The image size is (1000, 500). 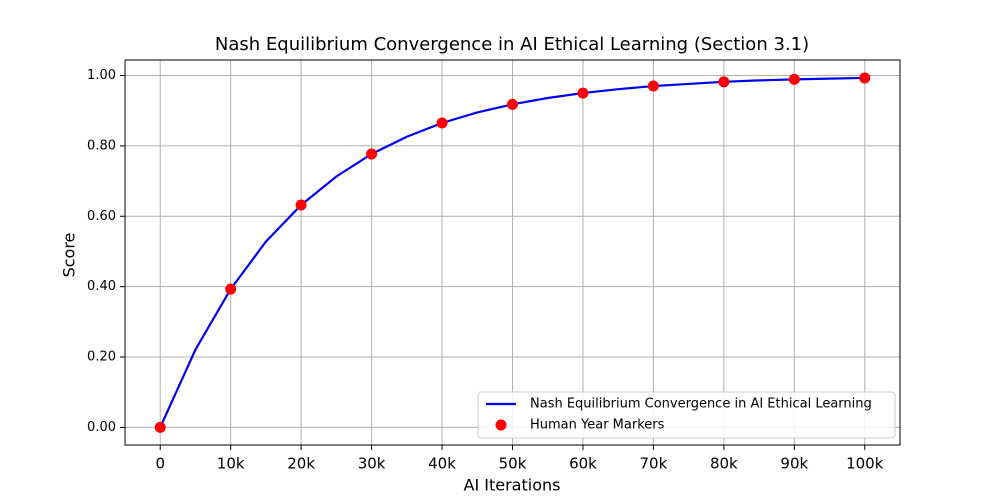 What do you see at coordinates (513, 464) in the screenshot?
I see `x-tick-label: 50k` at bounding box center [513, 464].